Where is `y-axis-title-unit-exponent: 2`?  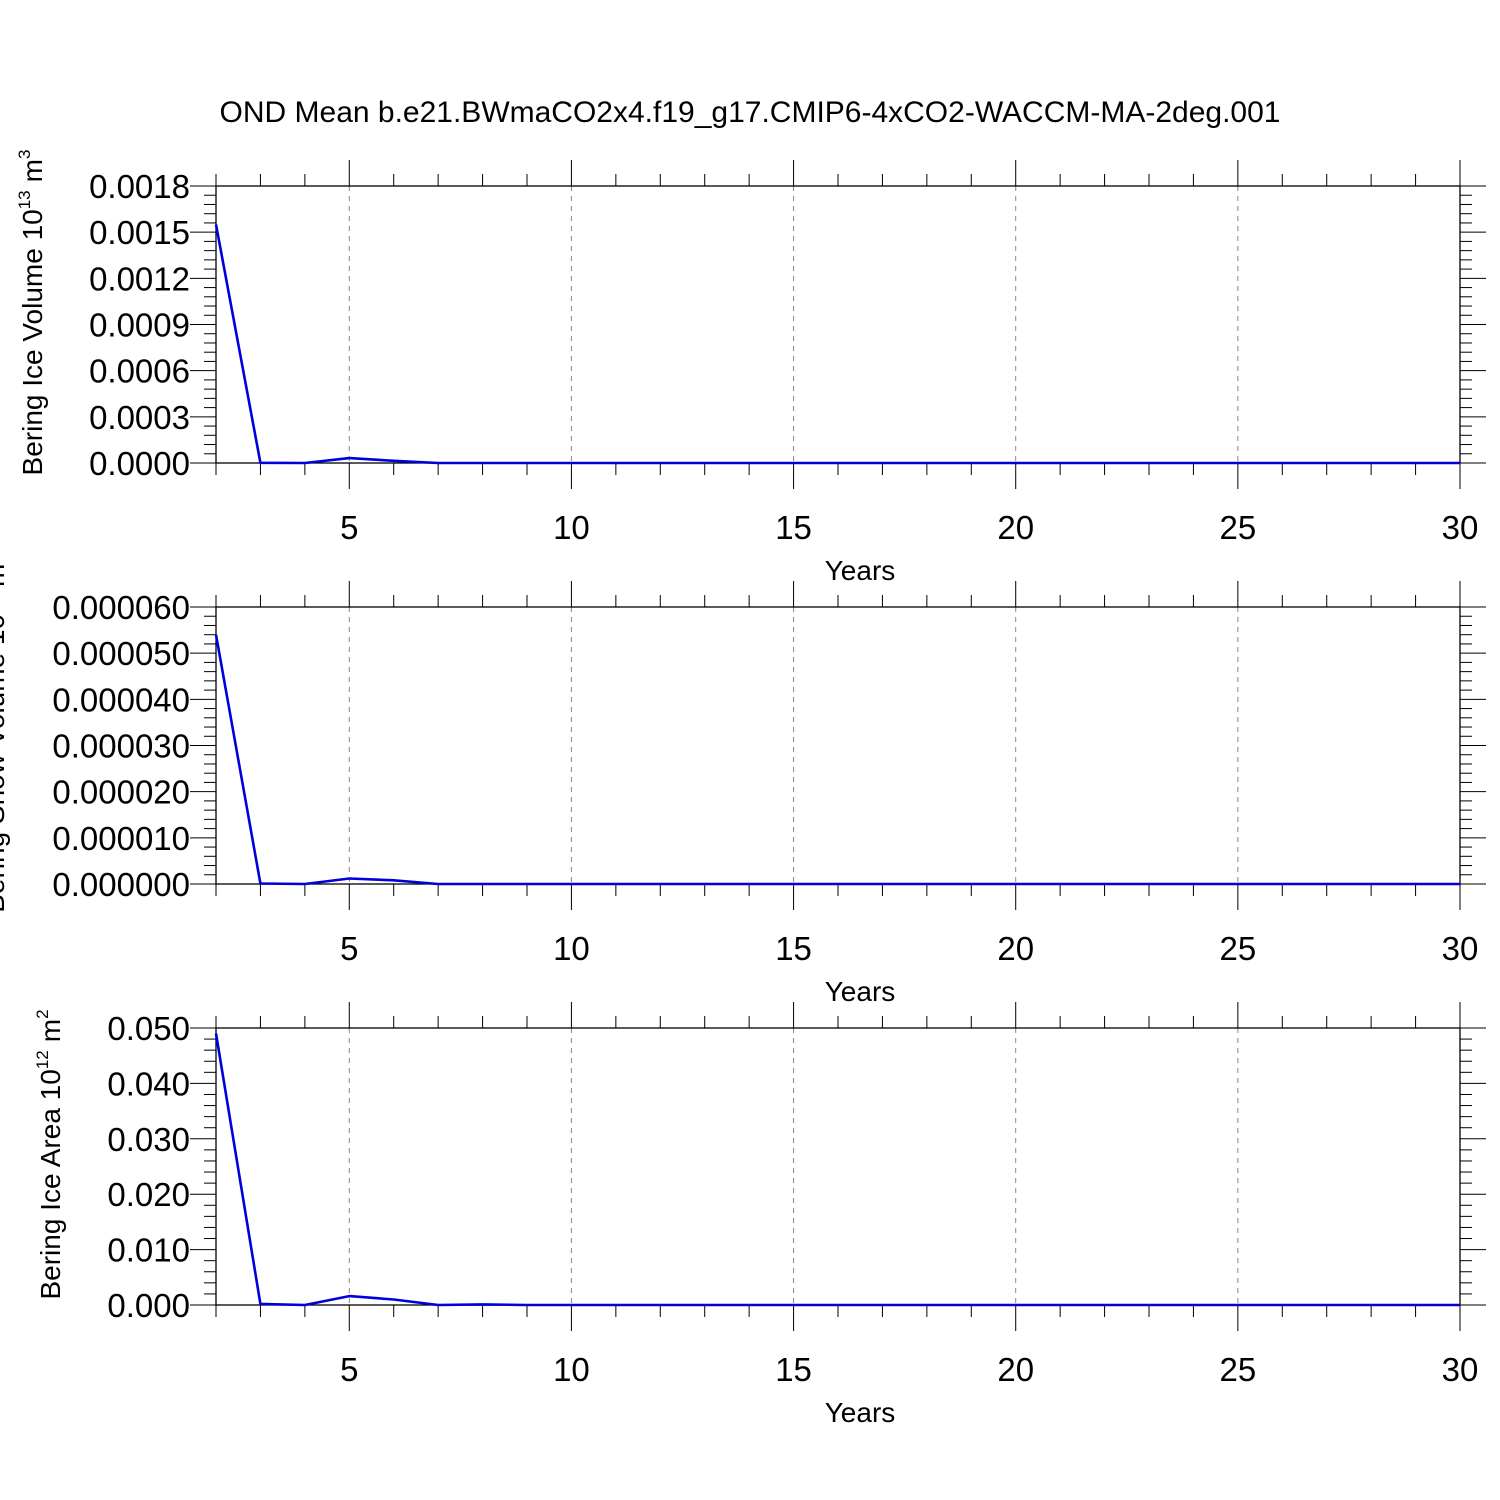 y-axis-title-unit-exponent: 2 is located at coordinates (42, 1013).